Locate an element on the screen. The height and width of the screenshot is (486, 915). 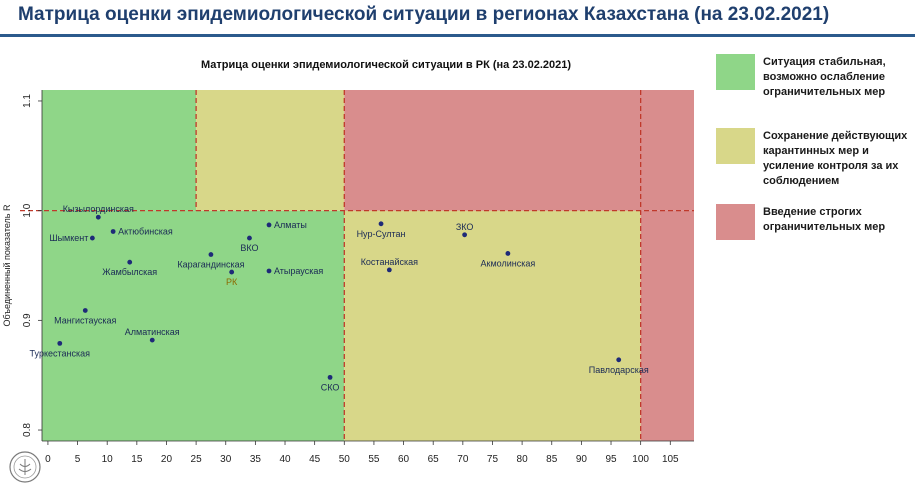
y-tick-label: 1.1 is located at coordinates (27, 101).